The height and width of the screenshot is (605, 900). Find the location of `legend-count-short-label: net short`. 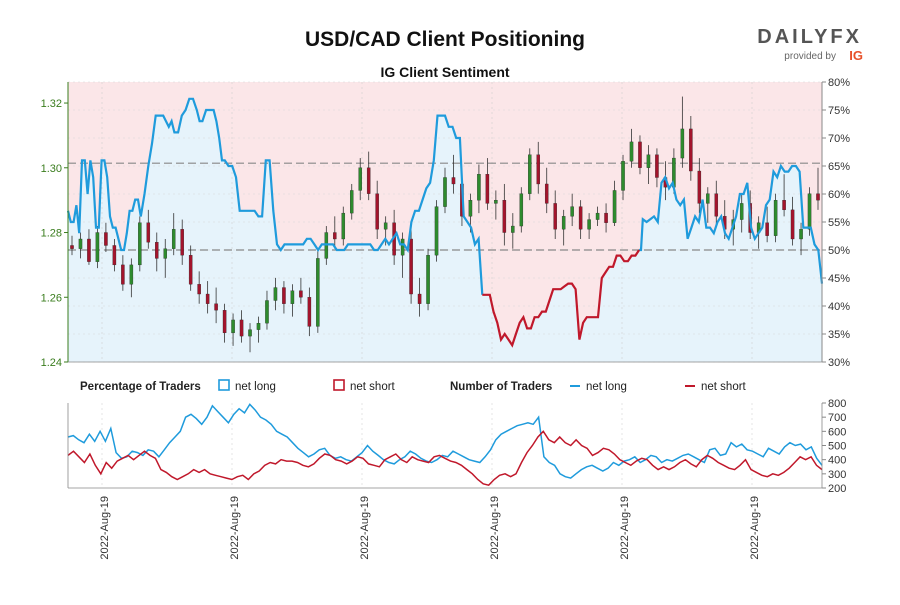

legend-count-short-label: net short is located at coordinates (724, 387).